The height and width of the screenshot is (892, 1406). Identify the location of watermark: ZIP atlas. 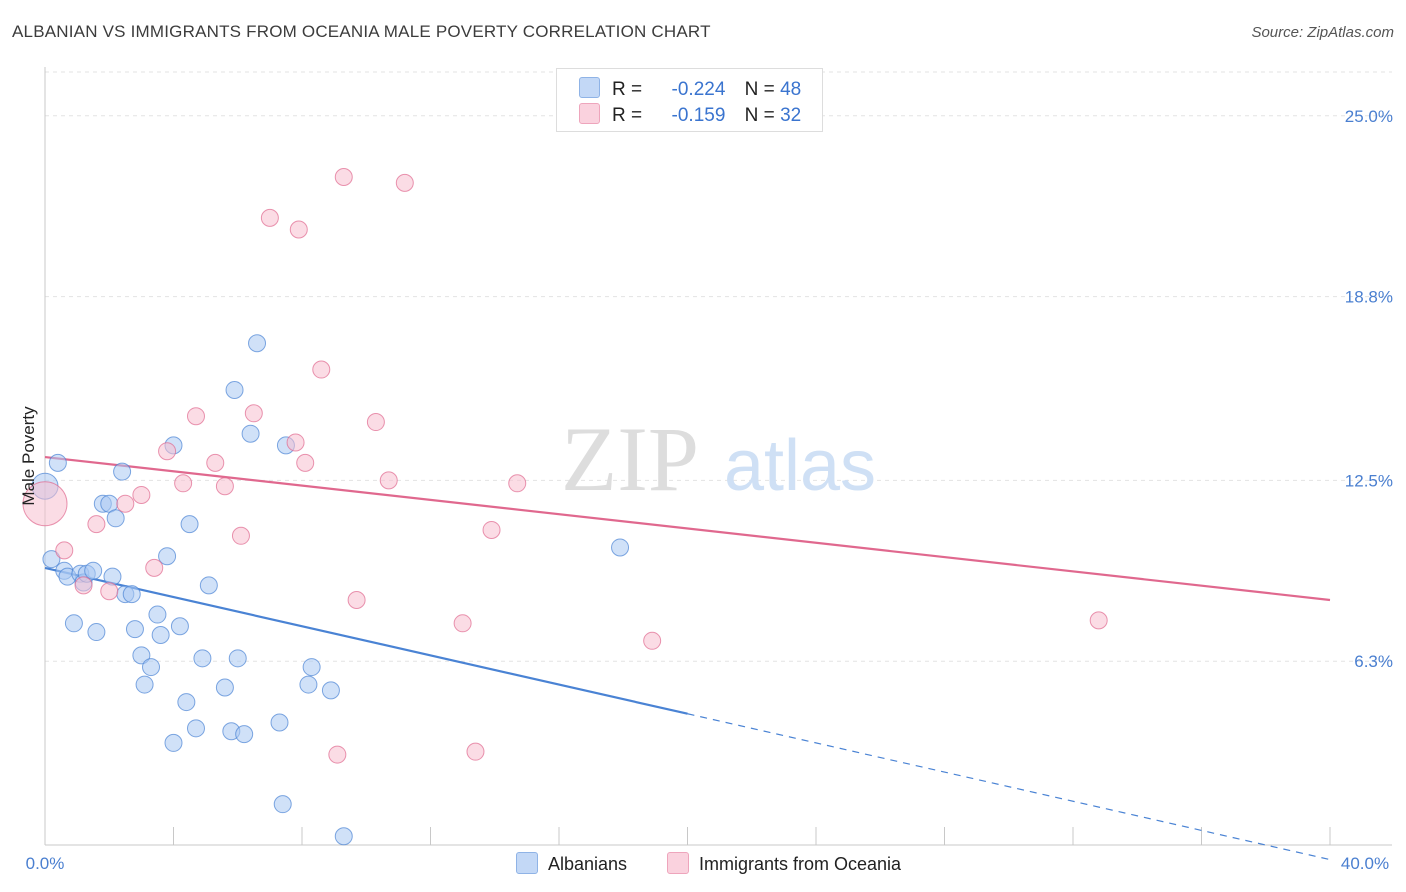
(718, 459).